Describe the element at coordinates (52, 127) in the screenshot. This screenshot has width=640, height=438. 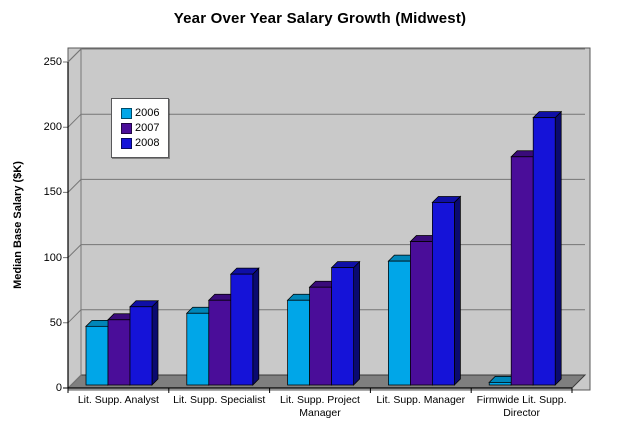
I see `y-tick-label: 200` at that location.